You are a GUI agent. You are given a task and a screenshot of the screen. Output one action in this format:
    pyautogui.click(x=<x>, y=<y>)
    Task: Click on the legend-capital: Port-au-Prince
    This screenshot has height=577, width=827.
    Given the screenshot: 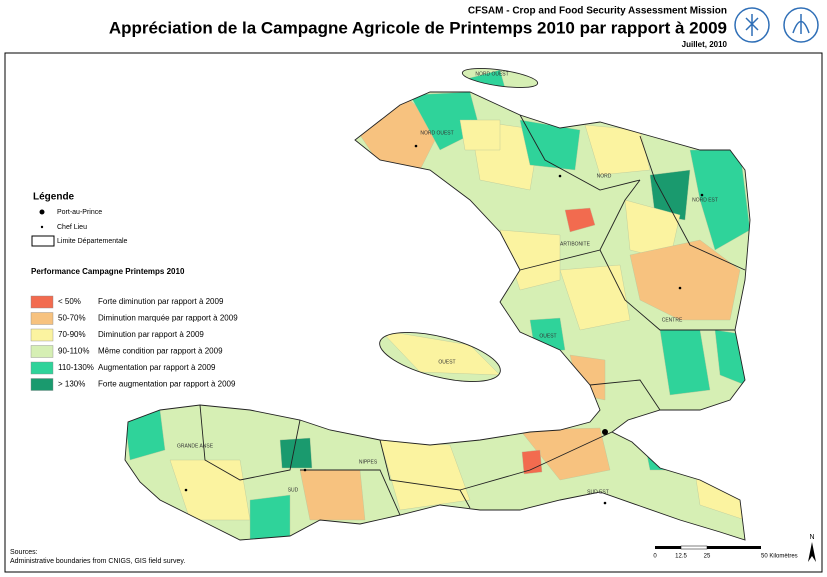 What is the action you would take?
    pyautogui.click(x=79, y=212)
    